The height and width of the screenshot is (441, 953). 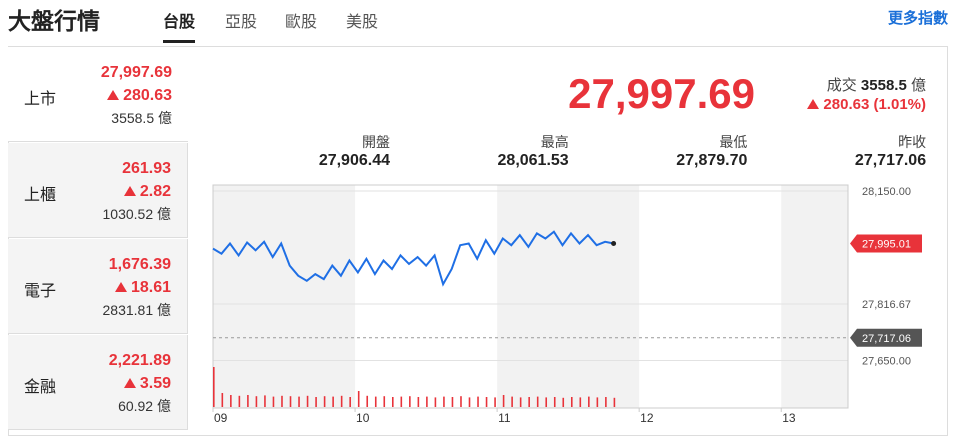 What do you see at coordinates (40, 99) in the screenshot?
I see `item-name: 上市` at bounding box center [40, 99].